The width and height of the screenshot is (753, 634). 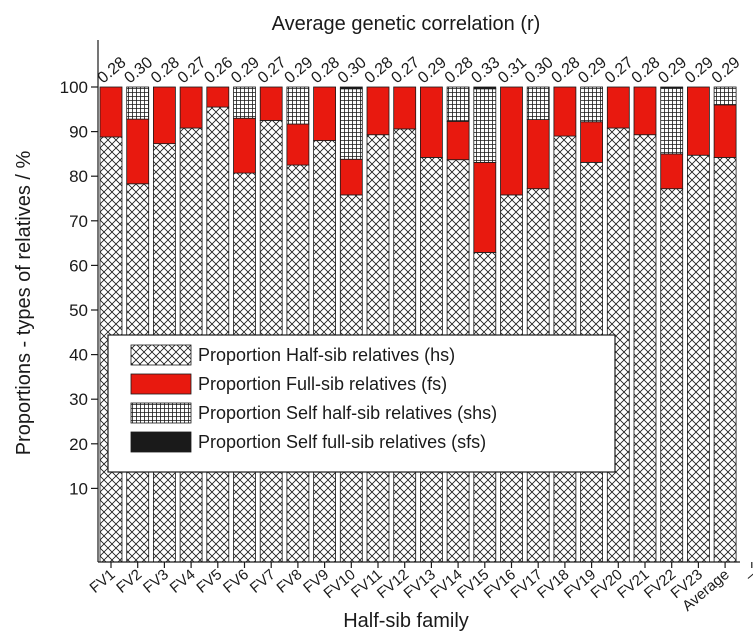 What do you see at coordinates (485, 88) in the screenshot?
I see `bar-segment-fv15-s4` at bounding box center [485, 88].